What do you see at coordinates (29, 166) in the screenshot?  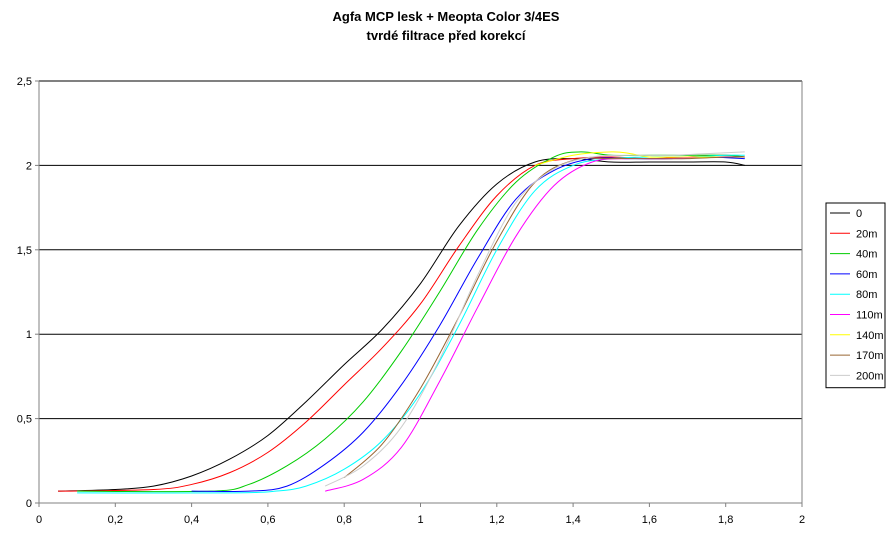 I see `y-tick-label: 2` at bounding box center [29, 166].